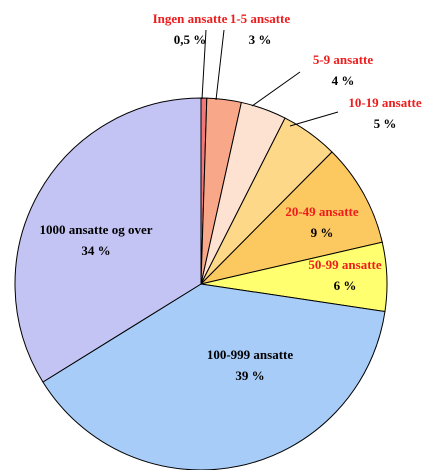 The height and width of the screenshot is (470, 436). Describe the element at coordinates (343, 80) in the screenshot. I see `value-label: 4 %` at that location.